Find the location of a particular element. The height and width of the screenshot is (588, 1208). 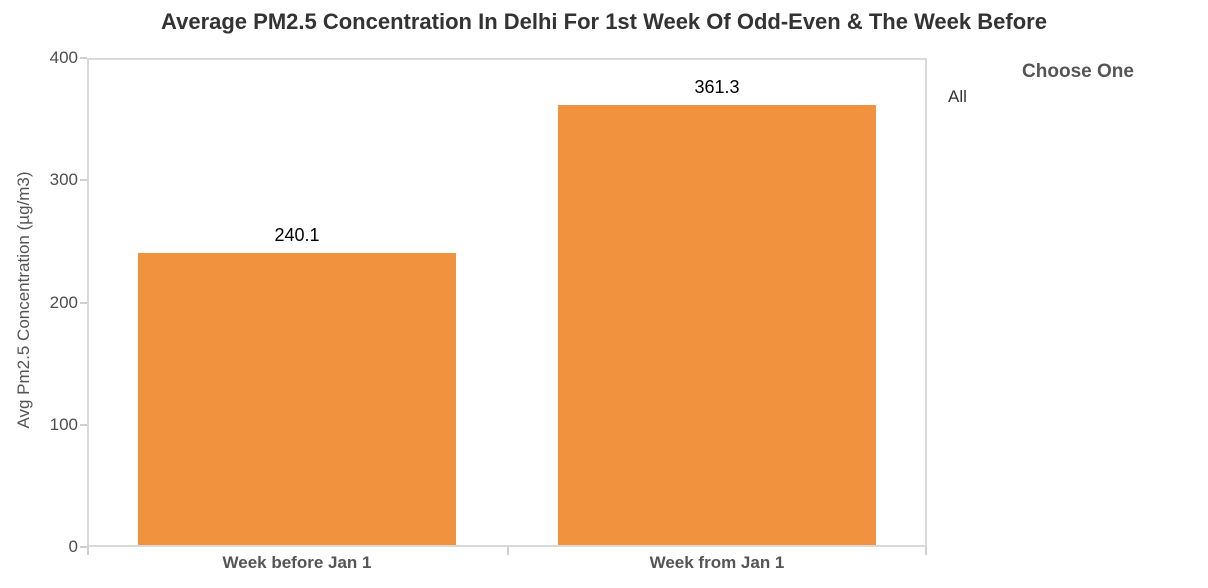

x-axis-category-label: Week from Jan 1 is located at coordinates (717, 562).